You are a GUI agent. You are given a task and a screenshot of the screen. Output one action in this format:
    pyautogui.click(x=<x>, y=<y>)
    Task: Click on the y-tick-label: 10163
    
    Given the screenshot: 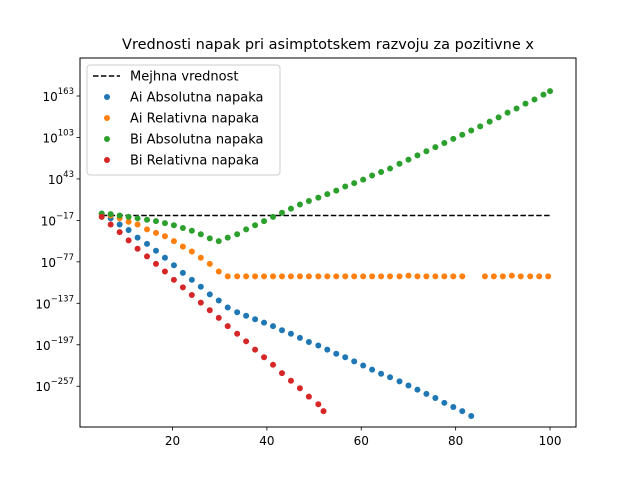 What is the action you would take?
    pyautogui.click(x=58, y=95)
    